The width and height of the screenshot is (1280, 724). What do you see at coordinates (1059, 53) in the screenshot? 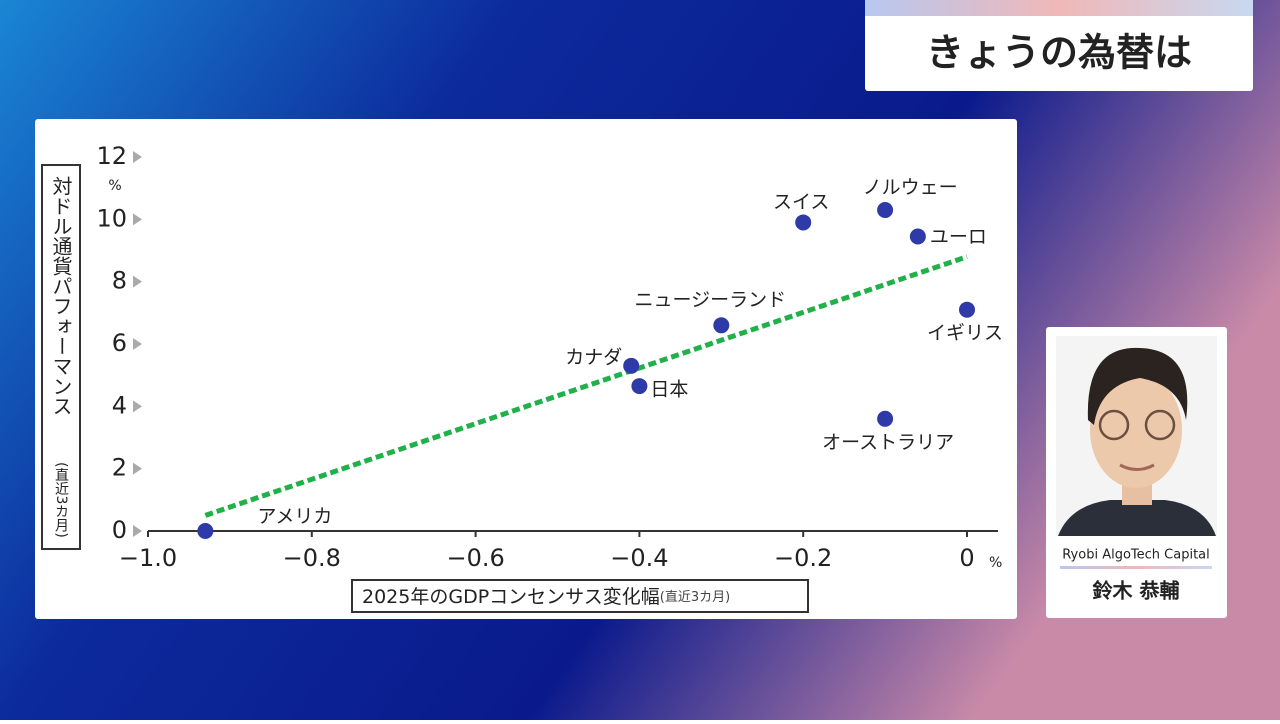
I see `header-title: きょうの為替は` at bounding box center [1059, 53].